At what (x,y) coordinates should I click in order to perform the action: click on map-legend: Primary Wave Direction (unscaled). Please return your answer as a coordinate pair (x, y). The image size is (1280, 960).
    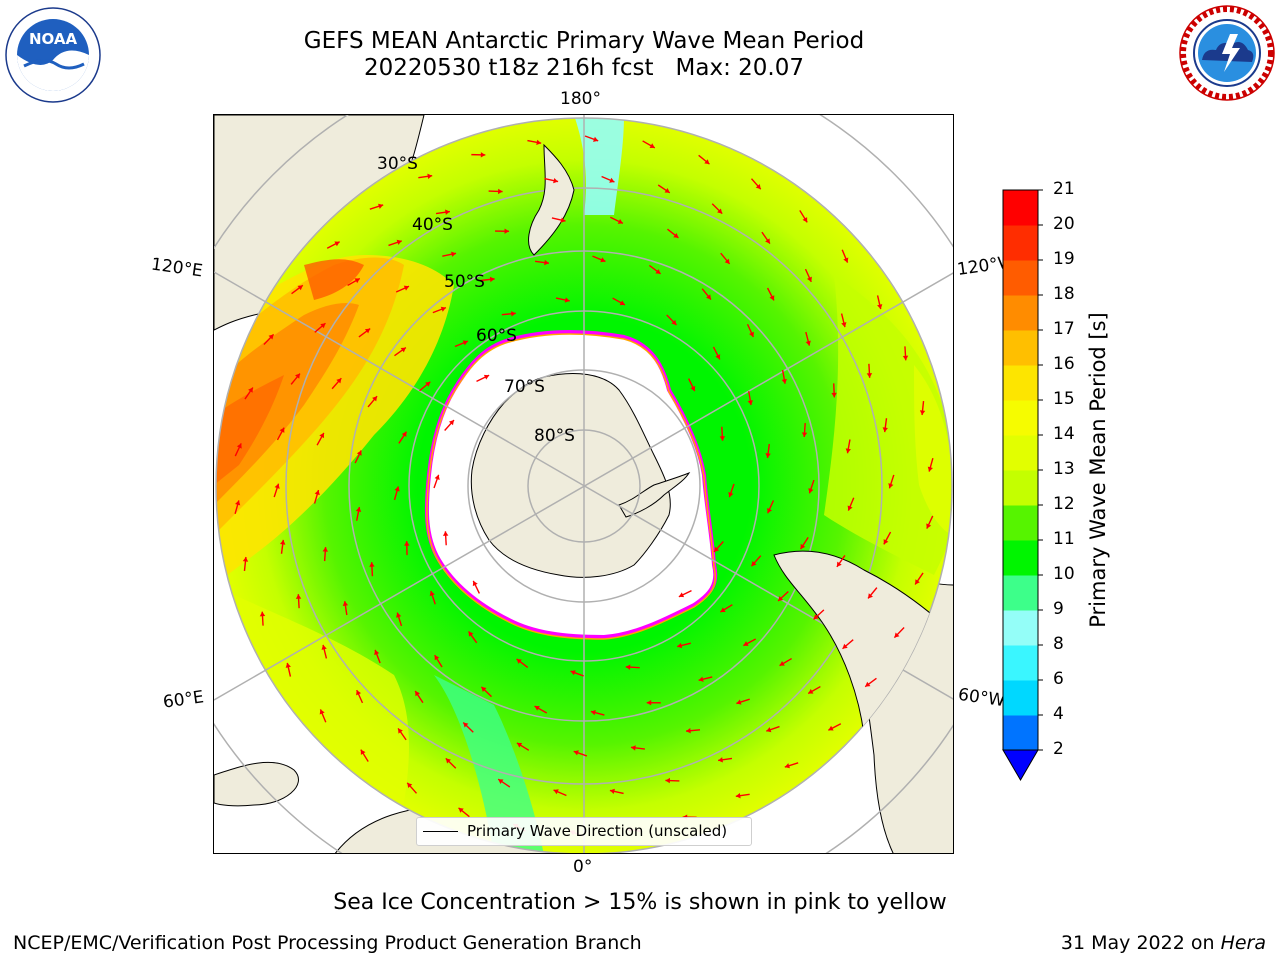
    Looking at the image, I should click on (584, 831).